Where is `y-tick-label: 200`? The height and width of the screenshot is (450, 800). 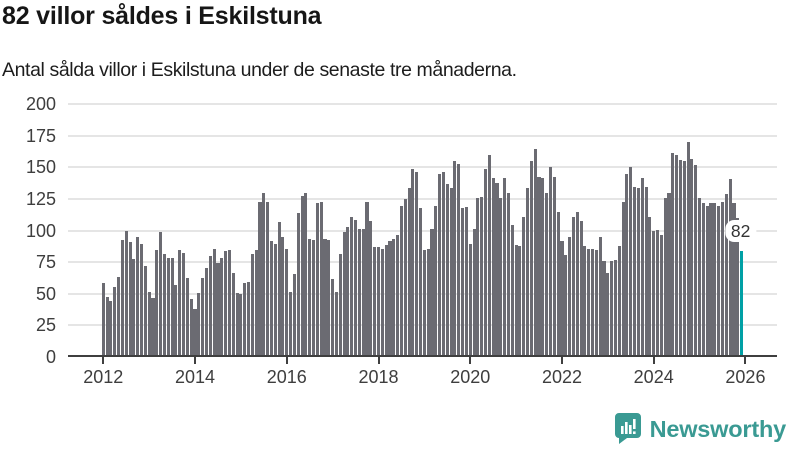 y-tick-label: 200 is located at coordinates (40, 104).